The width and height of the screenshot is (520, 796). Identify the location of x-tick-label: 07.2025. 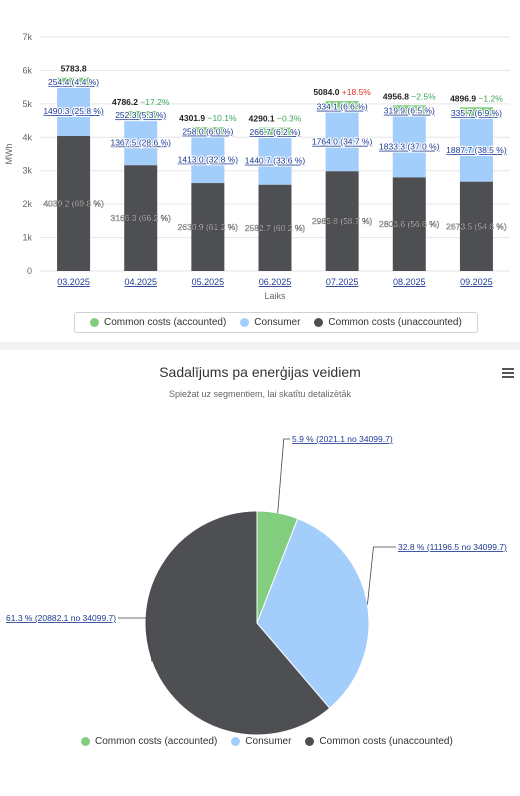
(342, 282).